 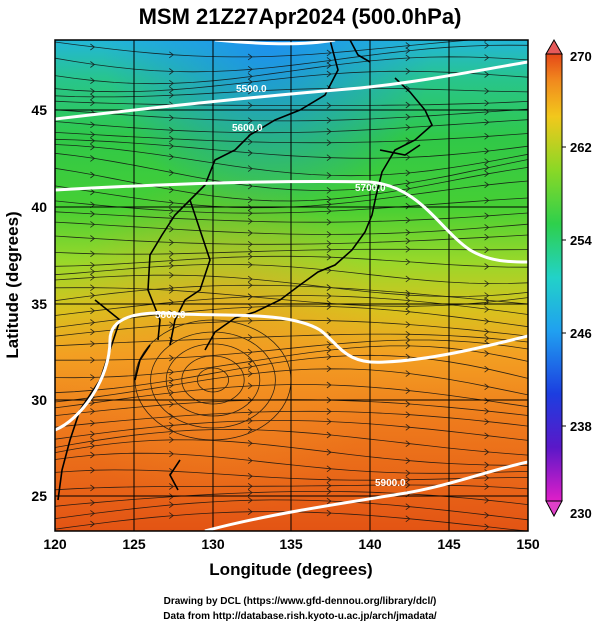 I want to click on x-tick-label: 145, so click(x=449, y=544).